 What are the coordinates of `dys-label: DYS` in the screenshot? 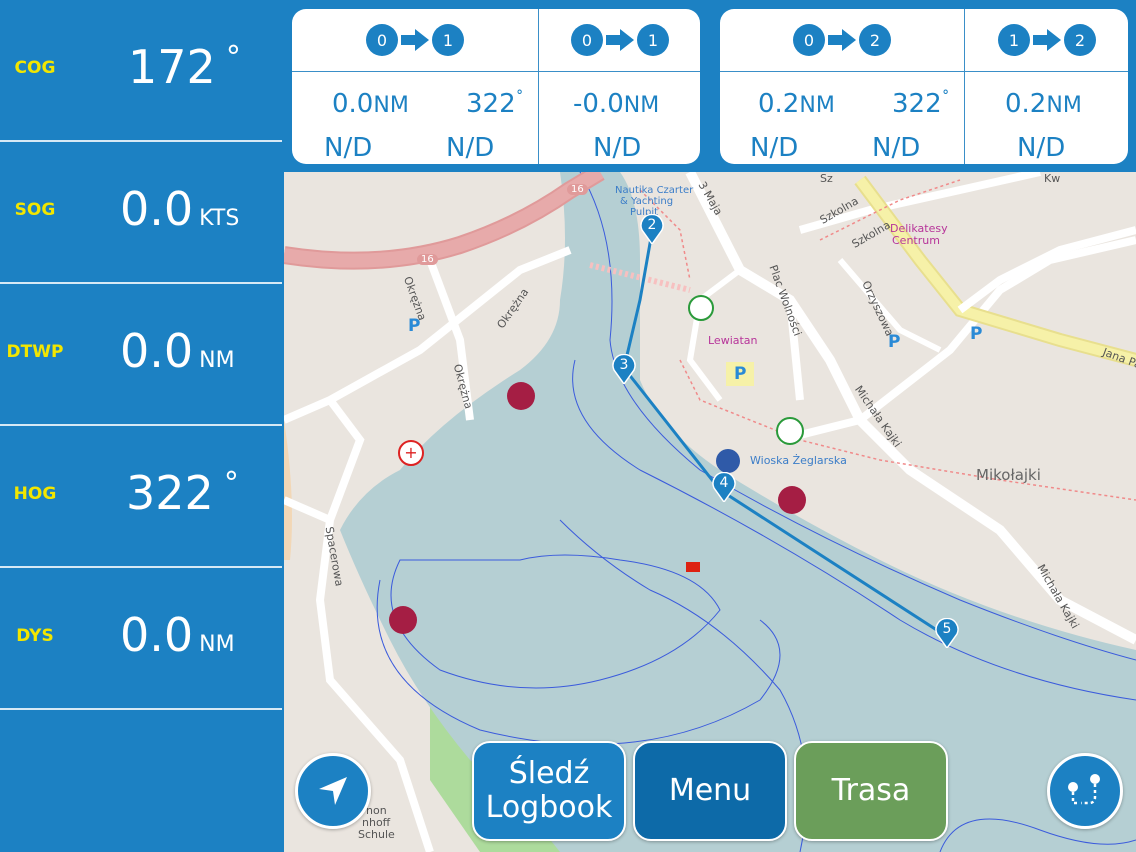 It's located at (35, 636).